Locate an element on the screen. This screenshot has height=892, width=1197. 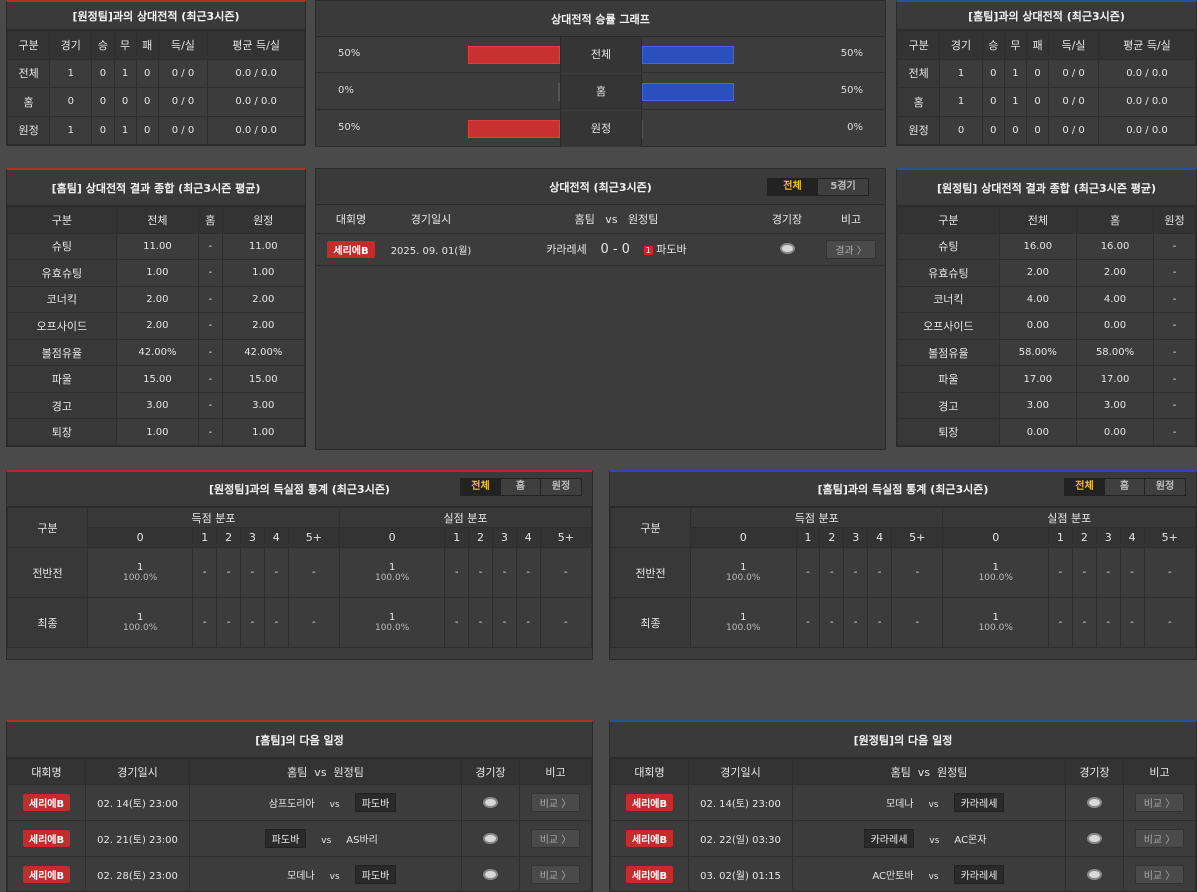
table-row: 전체 1 0 1 0 0 / 0 0.0 / 0.0 is located at coordinates (155, 73).